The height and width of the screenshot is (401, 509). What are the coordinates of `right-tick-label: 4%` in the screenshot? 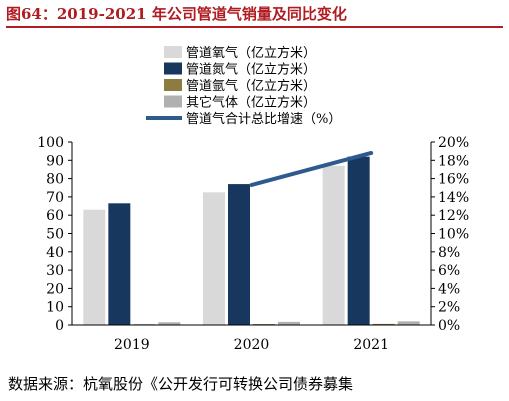 It's located at (449, 289).